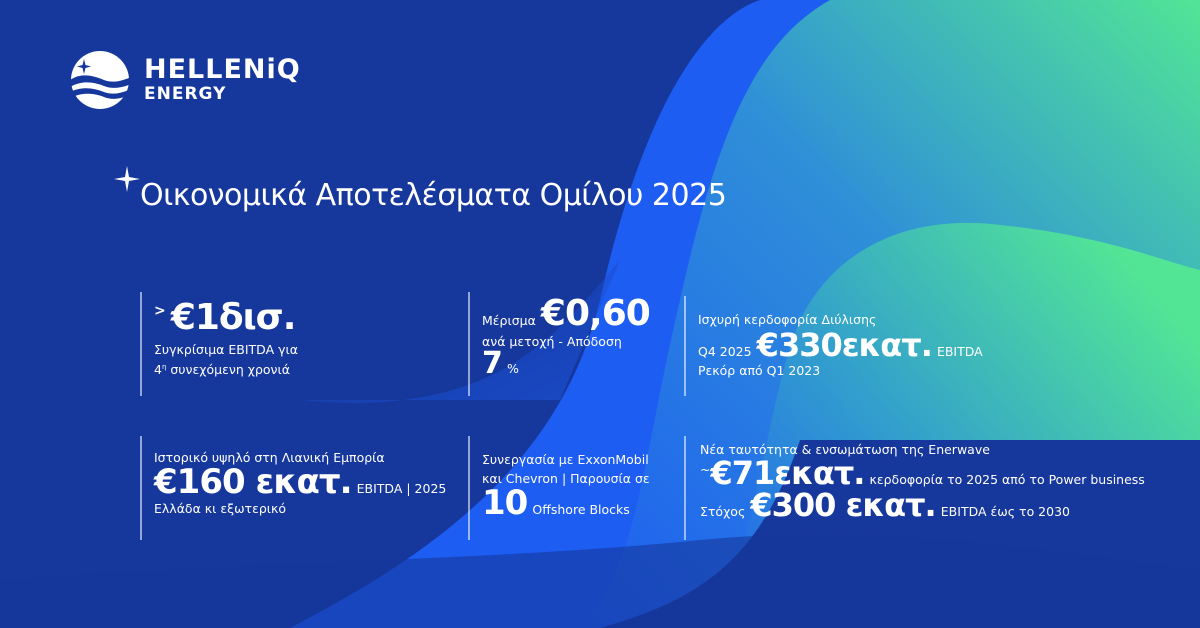 This screenshot has width=1200, height=628. Describe the element at coordinates (220, 508) in the screenshot. I see `stat-caption: Ελλάδα κι εξωτερικό` at that location.